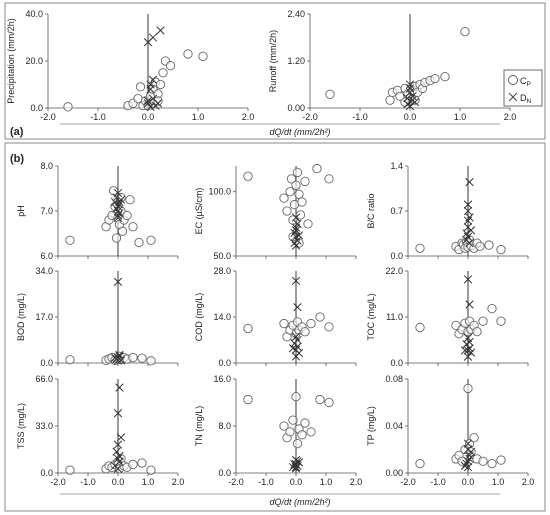 This screenshot has height=515, width=550. I want to click on y-tick-label: 28.0, so click(222, 271).